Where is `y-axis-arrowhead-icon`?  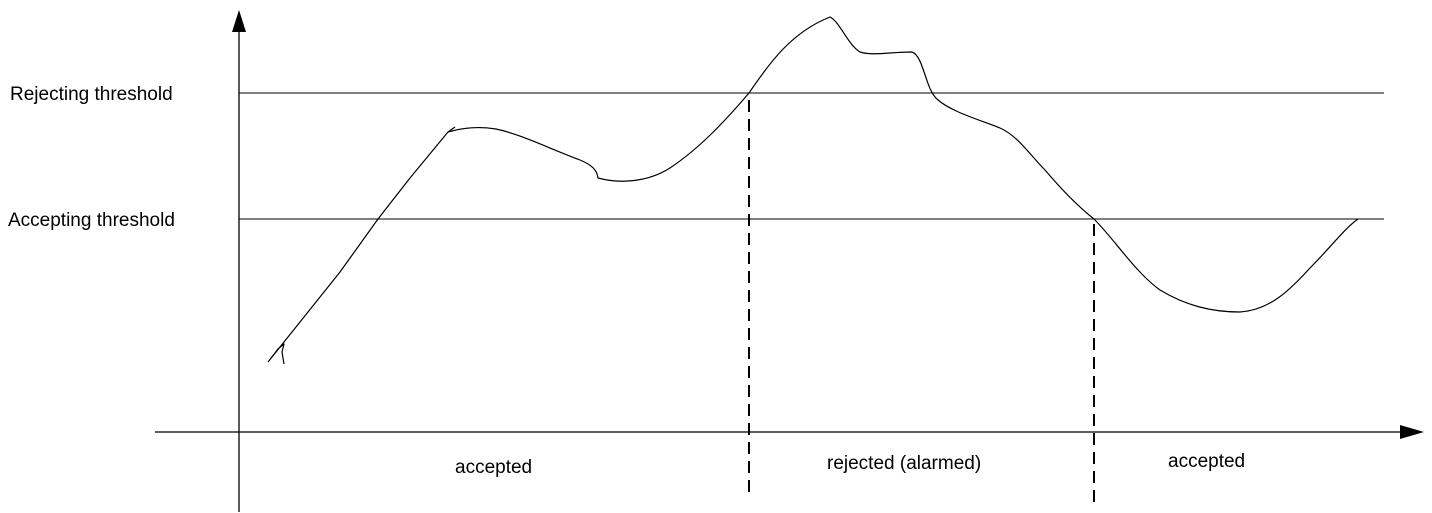 y-axis-arrowhead-icon is located at coordinates (239, 21).